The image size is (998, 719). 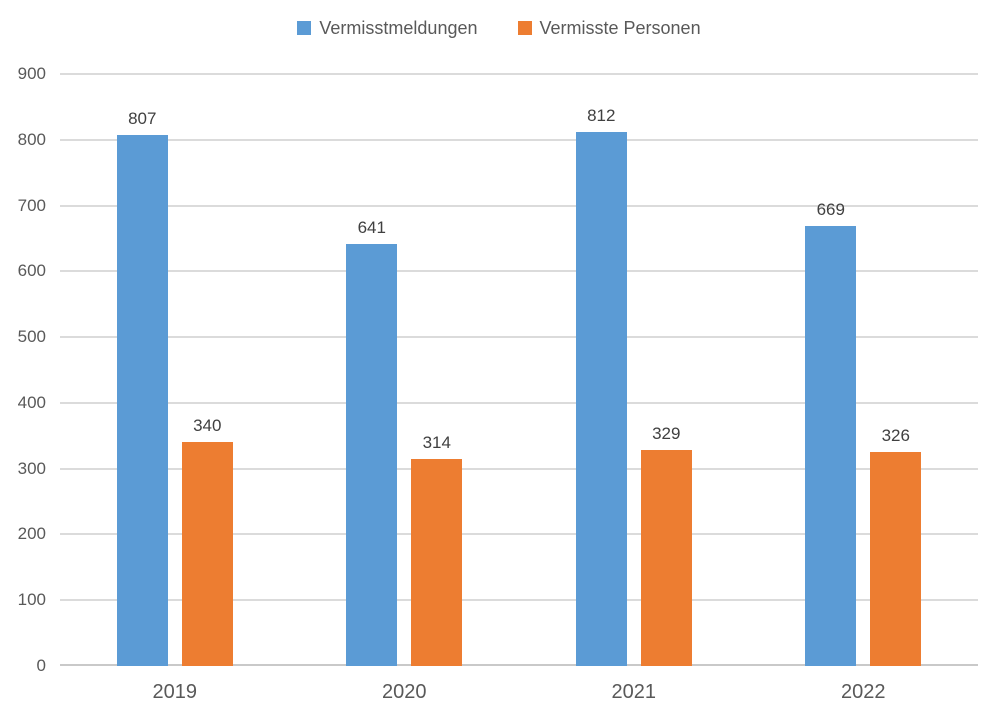 What do you see at coordinates (620, 28) in the screenshot?
I see `legend-label-vermisste-personen: Vermisste Personen` at bounding box center [620, 28].